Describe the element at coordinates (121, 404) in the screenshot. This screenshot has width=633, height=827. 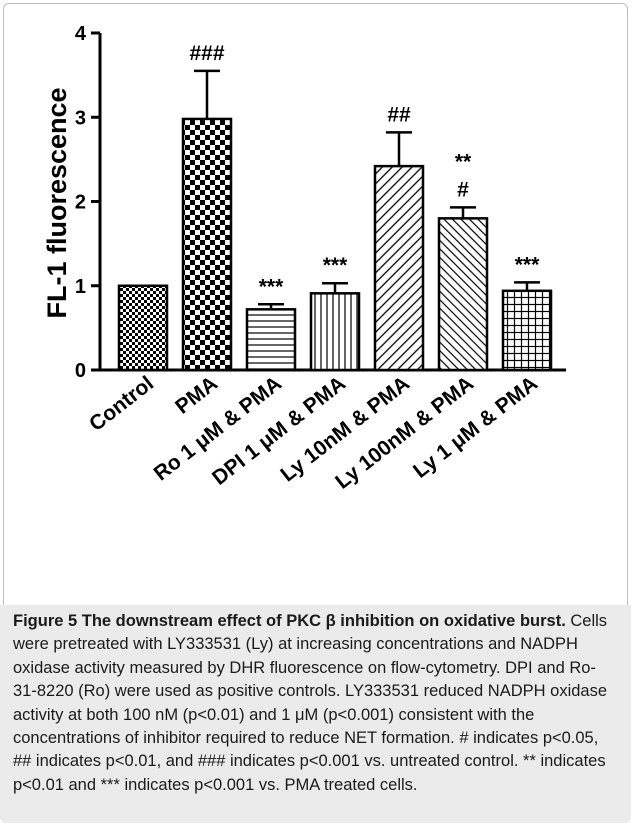
I see `category-label: Control` at that location.